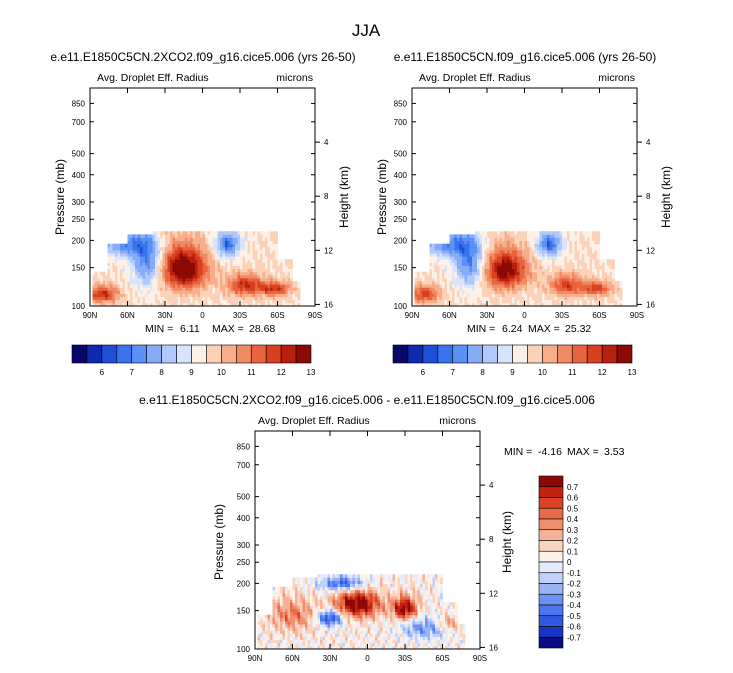  What do you see at coordinates (512, 372) in the screenshot?
I see `colorbar-label: 9` at bounding box center [512, 372].